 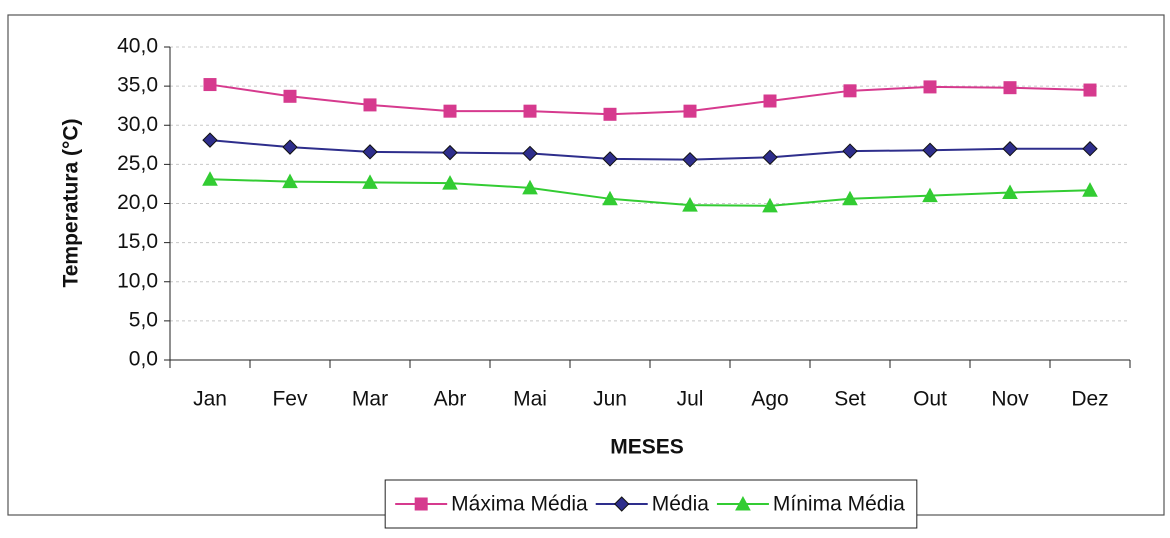 I want to click on x-axis-label: MESES, so click(x=647, y=447).